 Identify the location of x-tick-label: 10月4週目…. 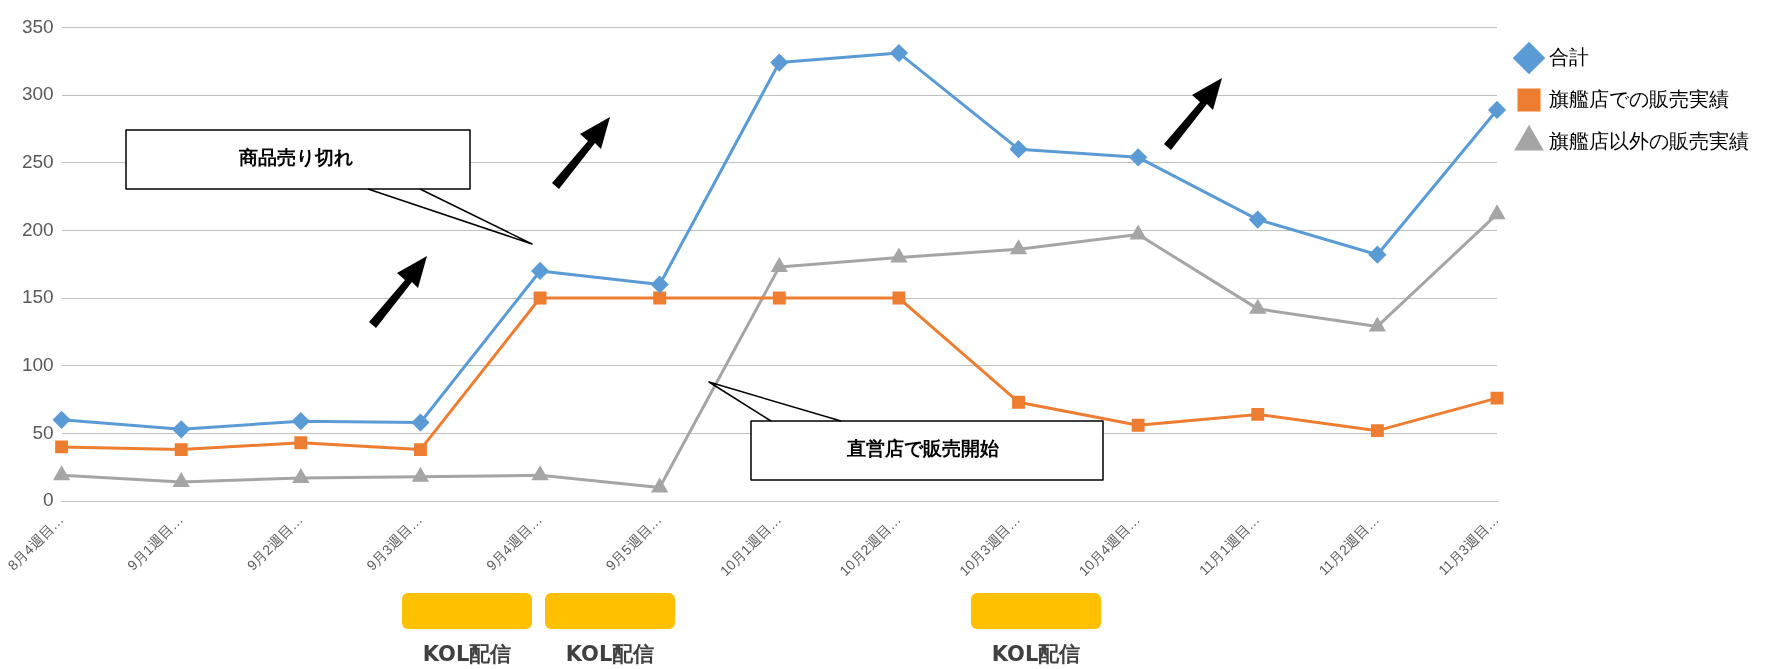
(1109, 545).